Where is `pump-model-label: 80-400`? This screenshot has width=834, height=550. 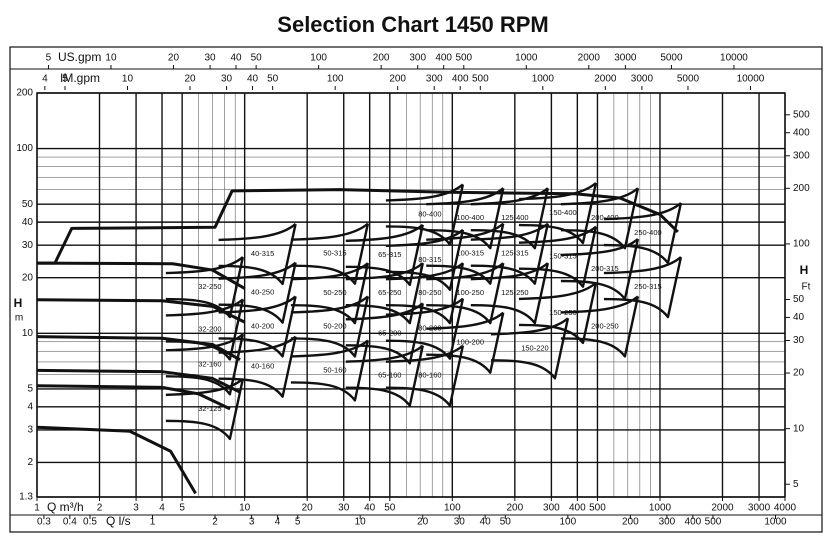
pump-model-label: 80-400 is located at coordinates (429, 213).